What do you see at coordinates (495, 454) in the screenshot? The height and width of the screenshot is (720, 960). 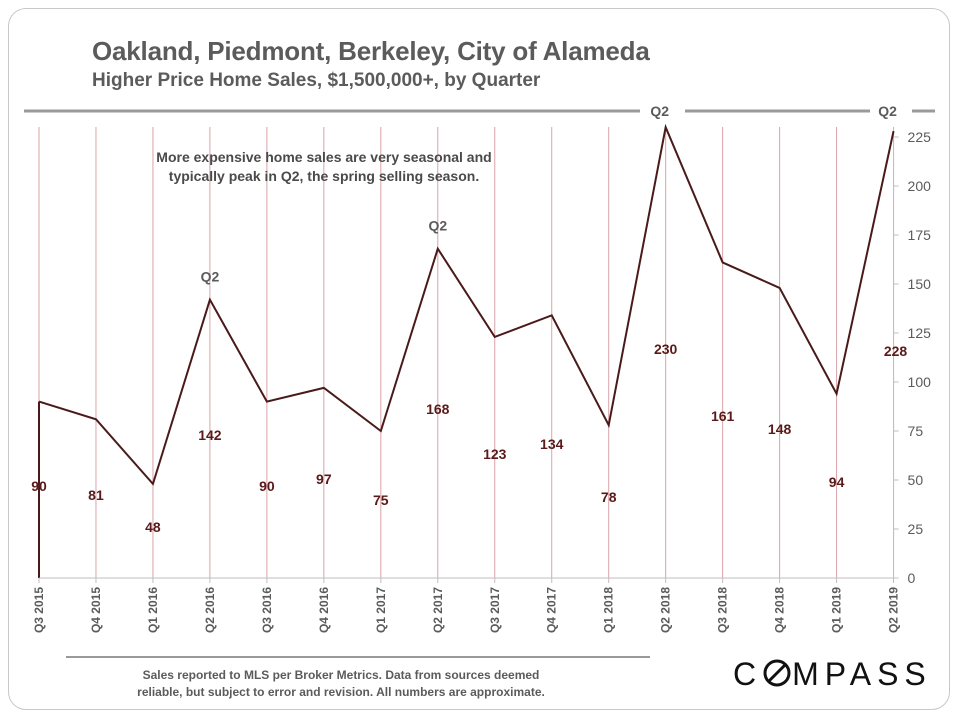 I see `data-label: 123` at bounding box center [495, 454].